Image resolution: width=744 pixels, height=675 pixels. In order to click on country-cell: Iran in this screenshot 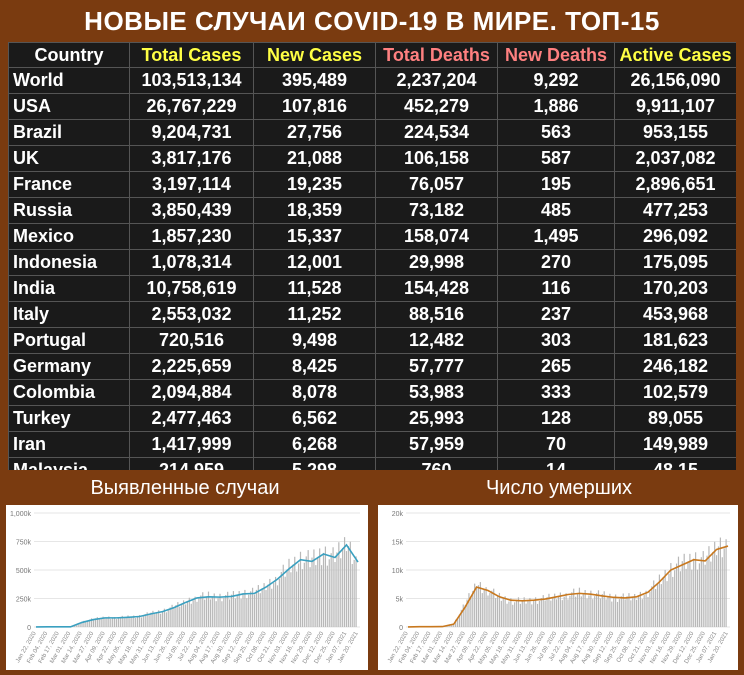, I will do `click(69, 444)`.